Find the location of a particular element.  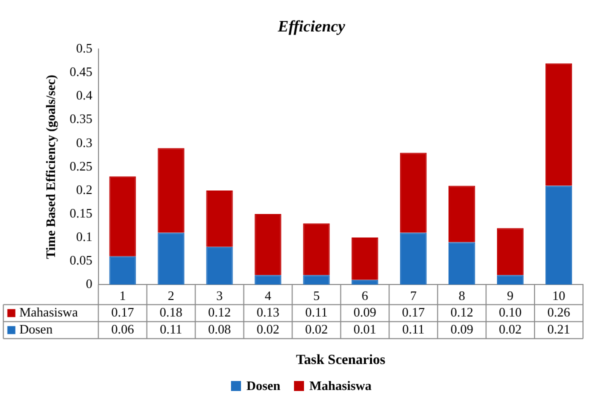

x-tick-label: 4 is located at coordinates (268, 295).